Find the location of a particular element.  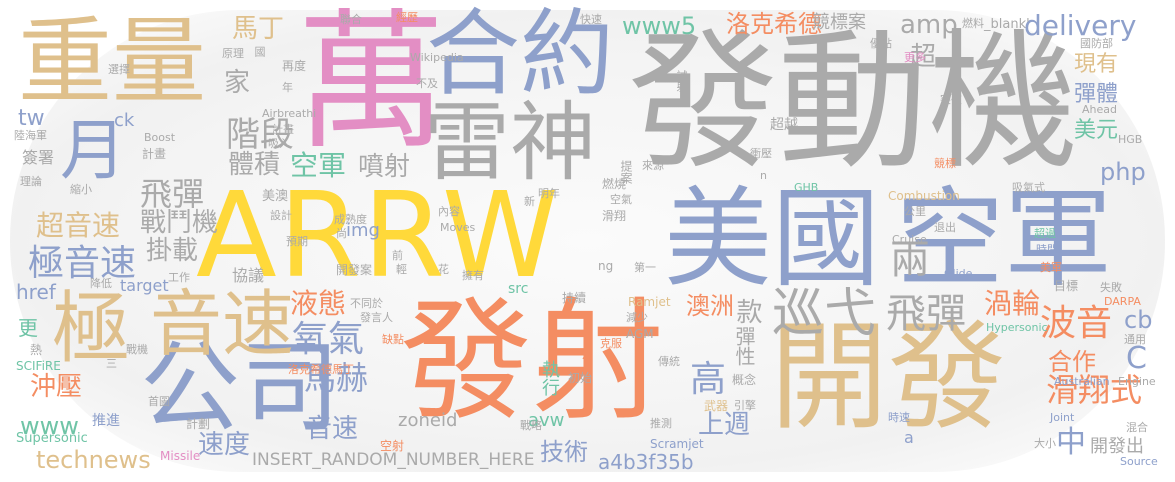

word-gengduo: 更多 is located at coordinates (915, 57).